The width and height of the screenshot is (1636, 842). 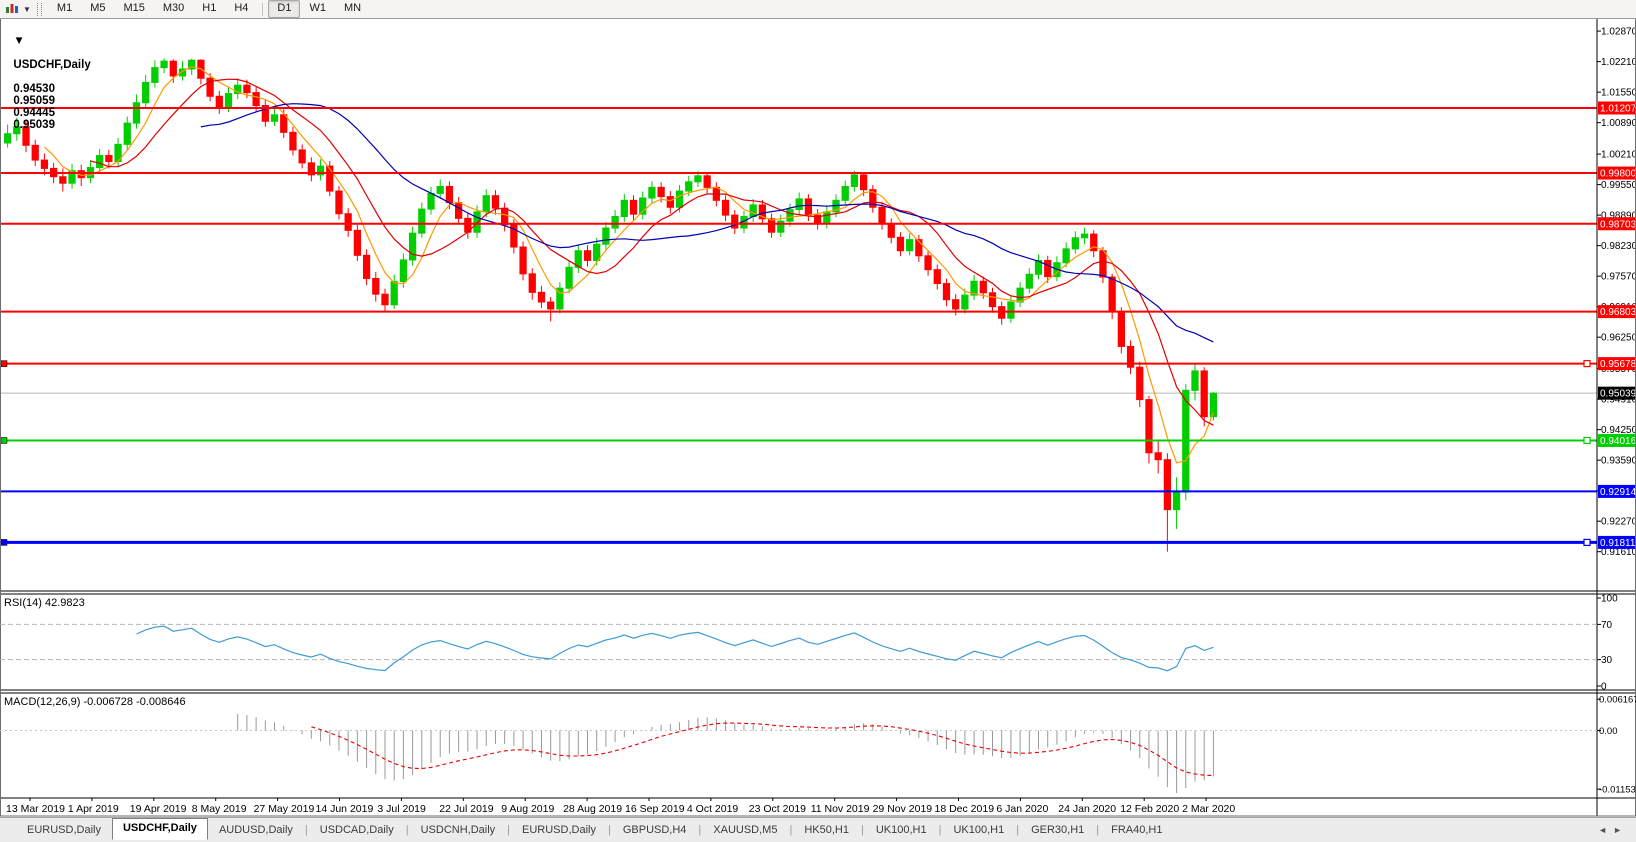 What do you see at coordinates (134, 8) in the screenshot?
I see `timeframe-M15: M15` at bounding box center [134, 8].